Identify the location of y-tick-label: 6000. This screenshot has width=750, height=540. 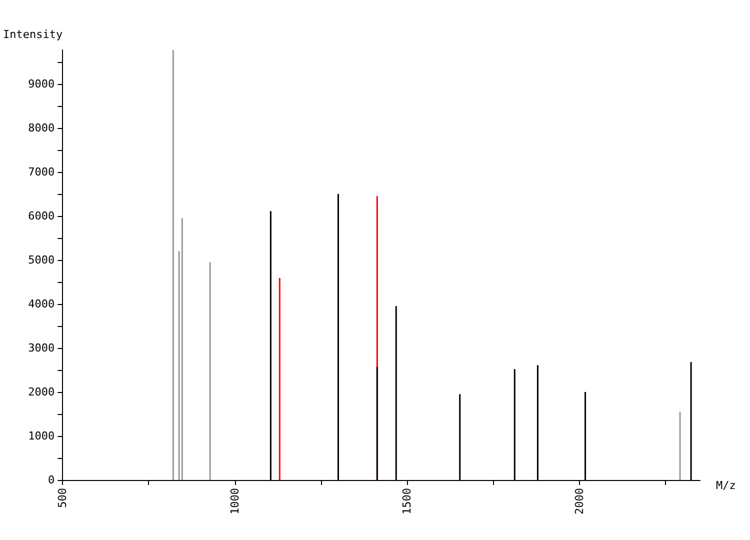
(41, 215).